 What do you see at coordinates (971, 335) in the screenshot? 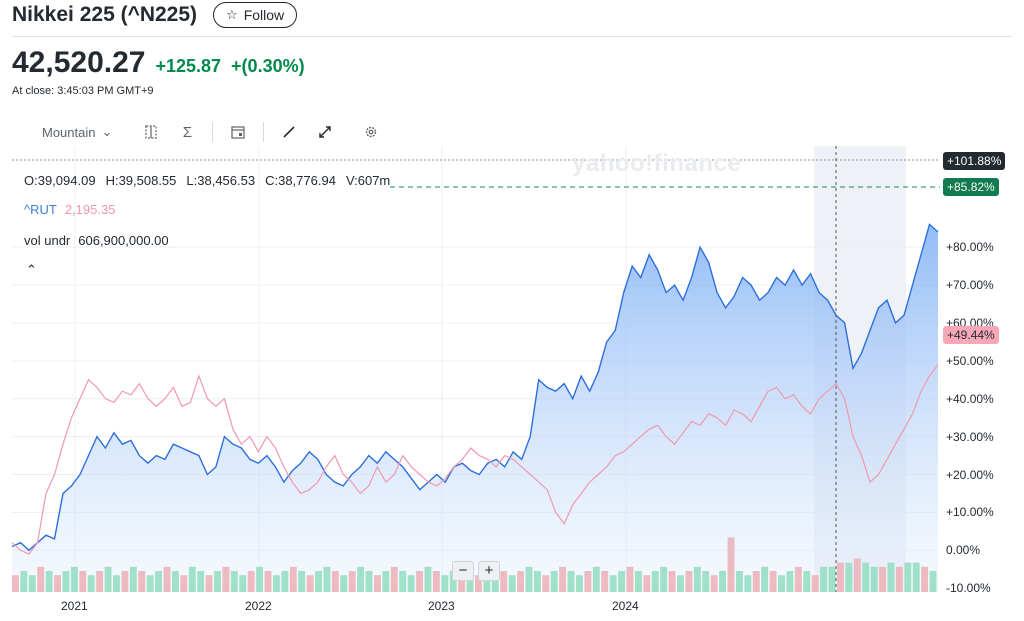
I see `y-value-badge: +49.44%` at bounding box center [971, 335].